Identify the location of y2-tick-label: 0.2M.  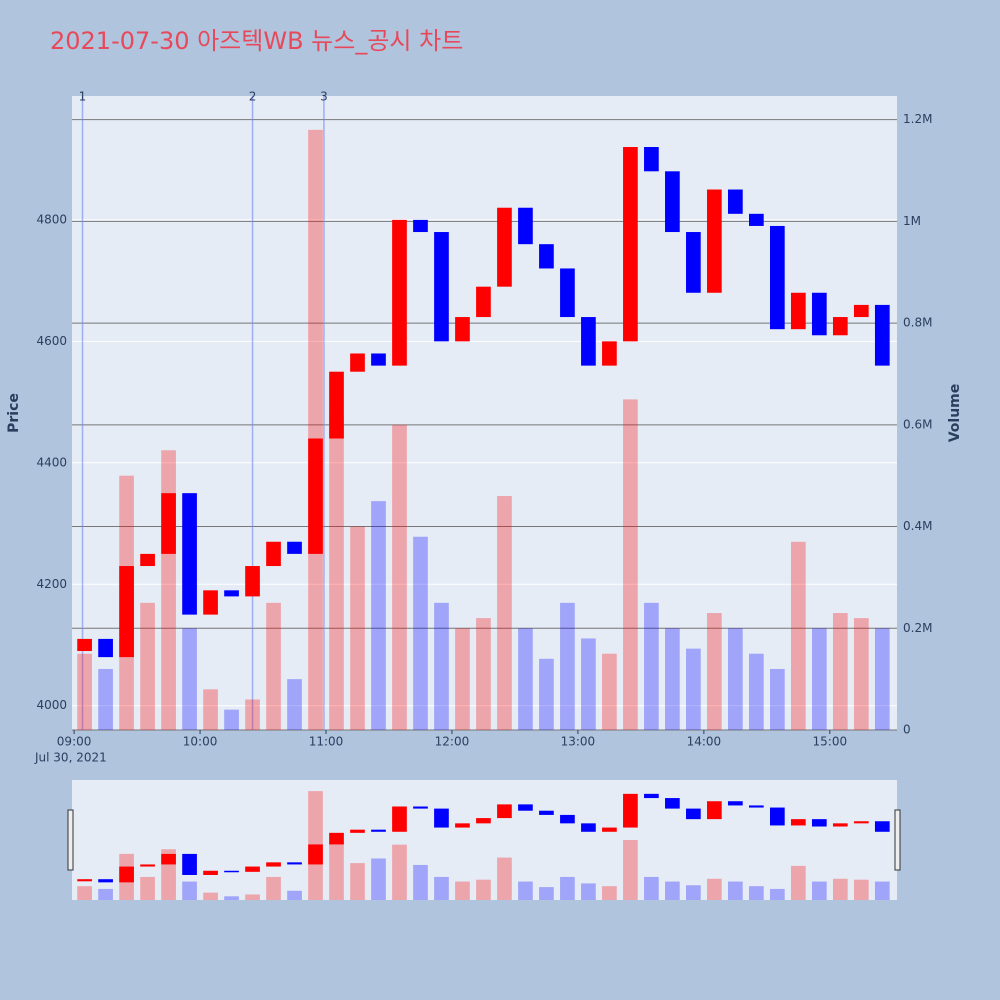
(917, 628).